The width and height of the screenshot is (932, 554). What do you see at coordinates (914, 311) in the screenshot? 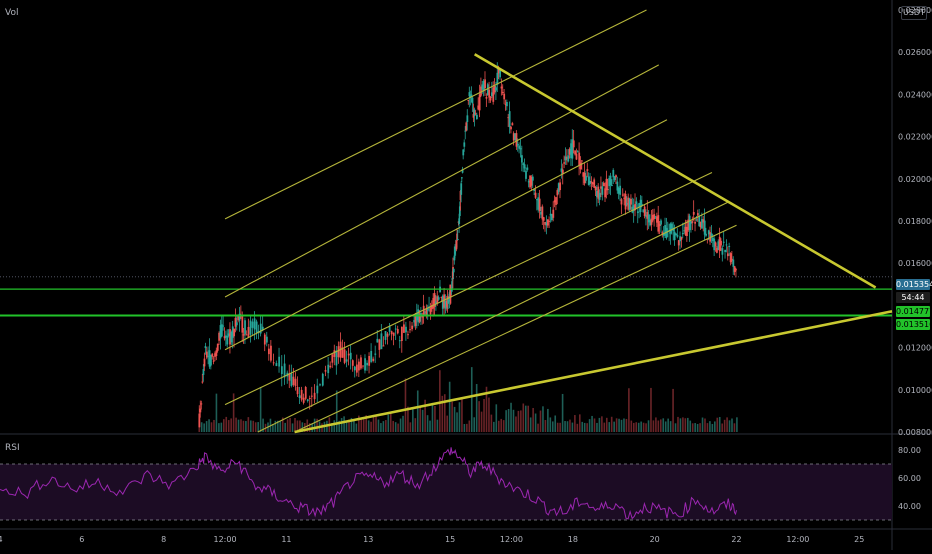
I see `level-tag-upper: 0.014777` at bounding box center [914, 311].